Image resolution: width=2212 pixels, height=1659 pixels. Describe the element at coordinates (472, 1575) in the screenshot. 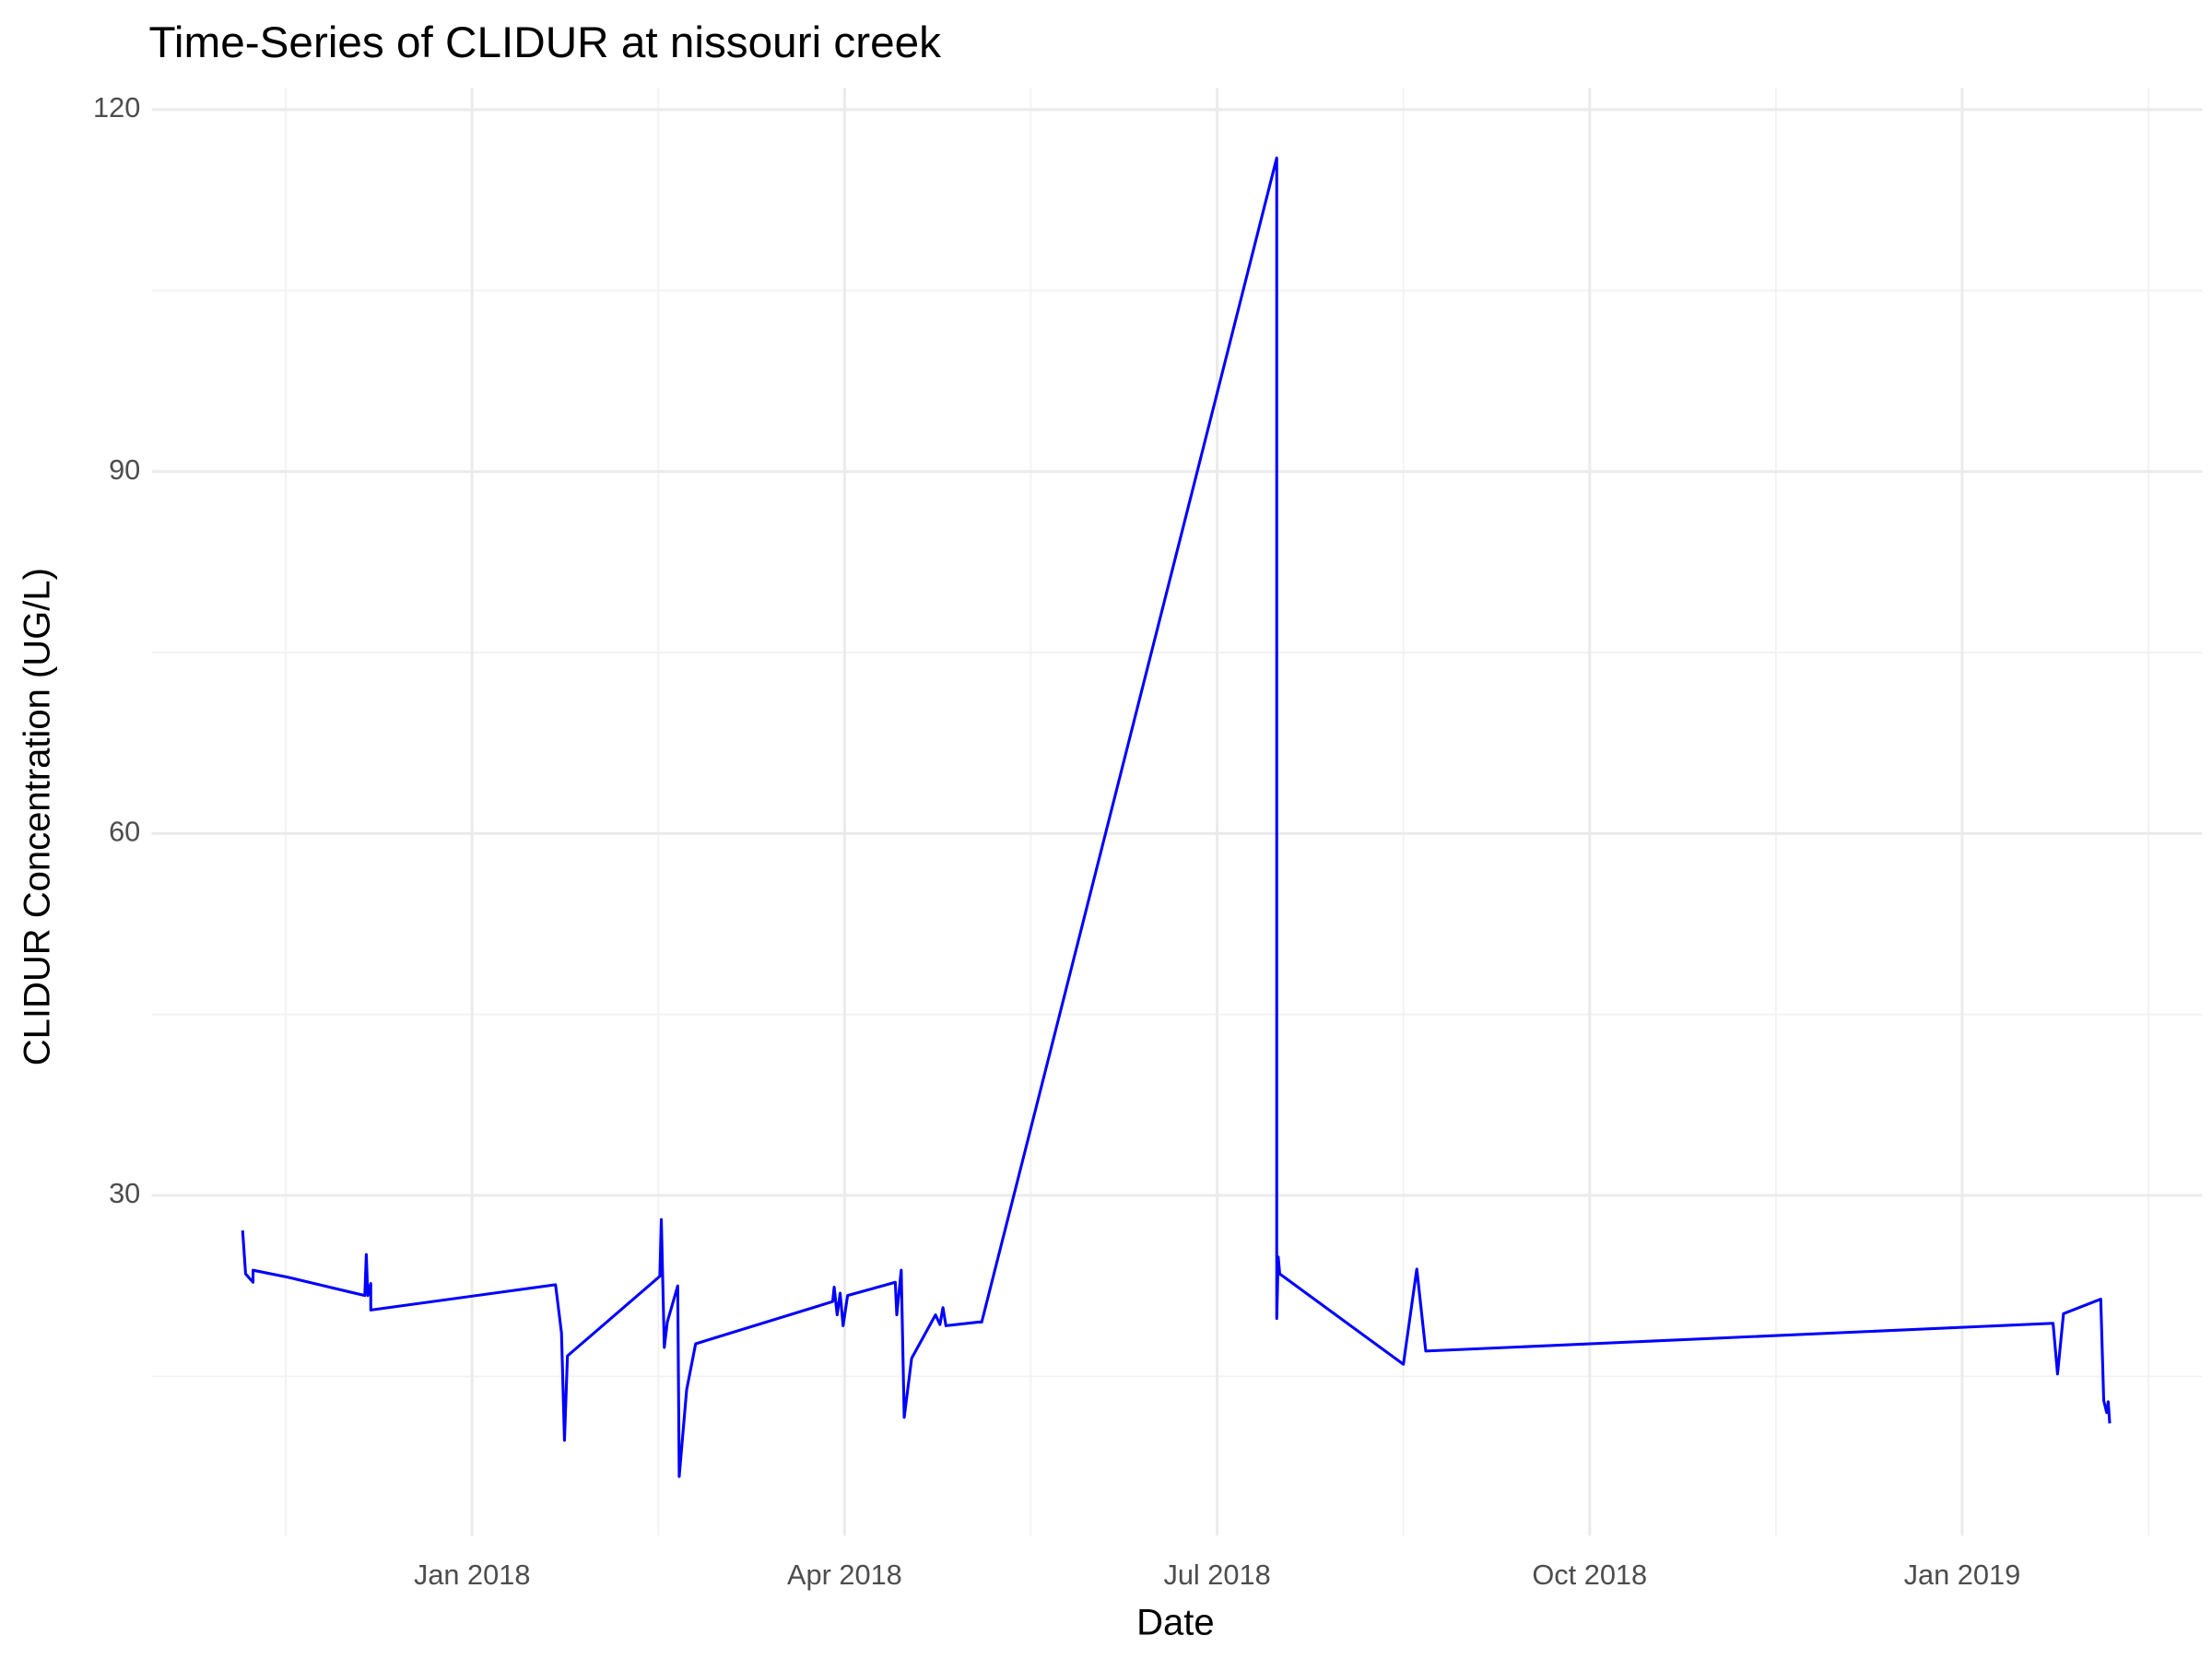

I see `x-tick-label: Jan 2018` at that location.